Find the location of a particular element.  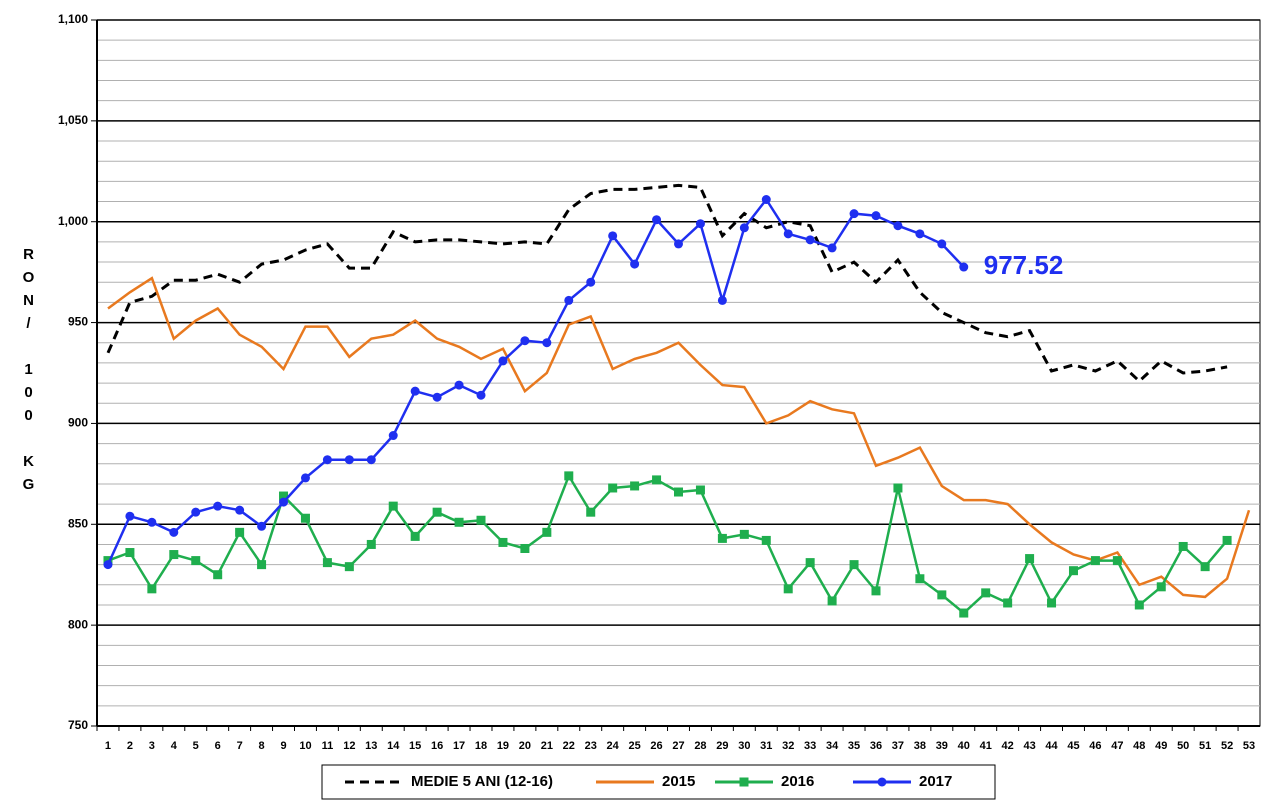

x-tick-label: 43 is located at coordinates (1029, 746).